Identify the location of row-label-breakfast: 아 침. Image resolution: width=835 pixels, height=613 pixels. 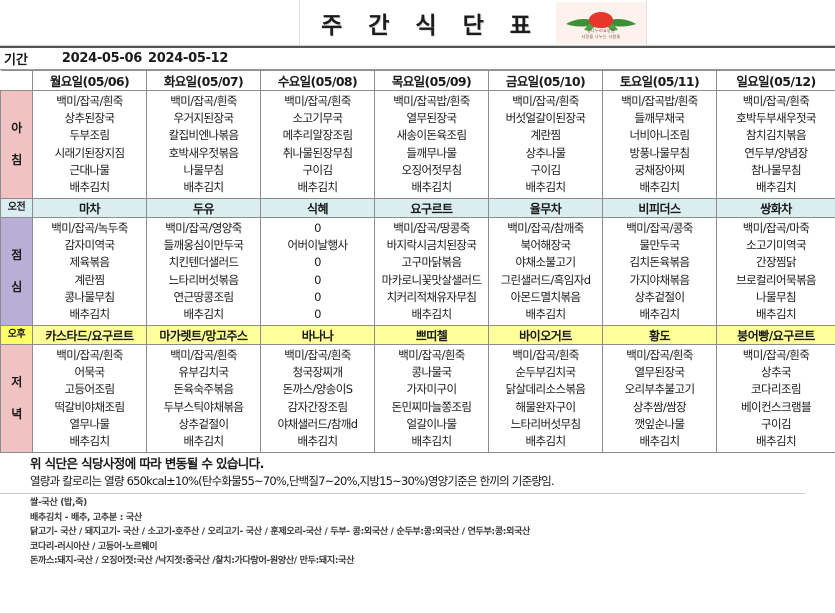
(16, 144).